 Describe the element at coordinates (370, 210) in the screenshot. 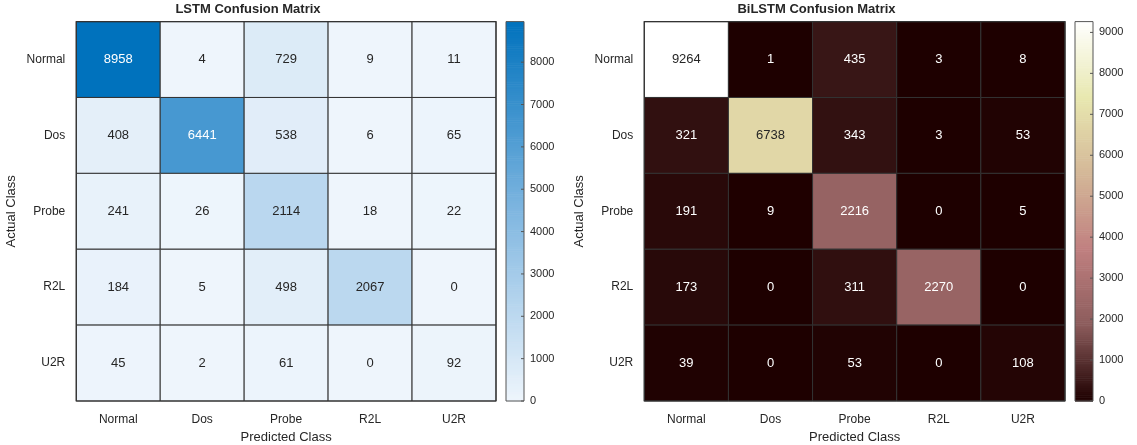

I see `data-label: 18` at that location.